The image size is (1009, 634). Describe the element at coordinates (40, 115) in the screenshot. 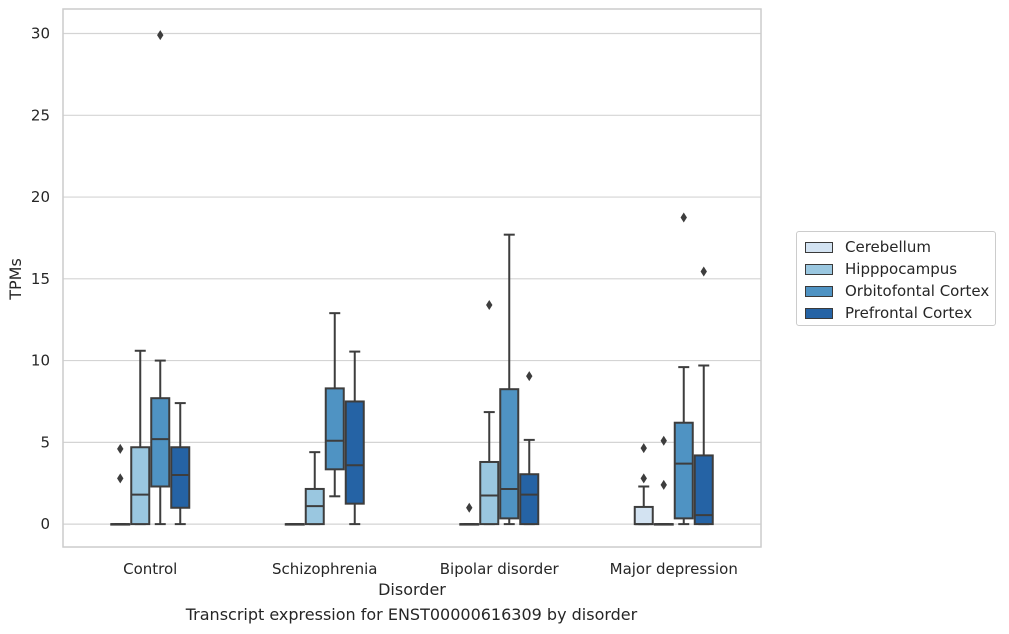

I see `y-tick-label-25: 25` at that location.